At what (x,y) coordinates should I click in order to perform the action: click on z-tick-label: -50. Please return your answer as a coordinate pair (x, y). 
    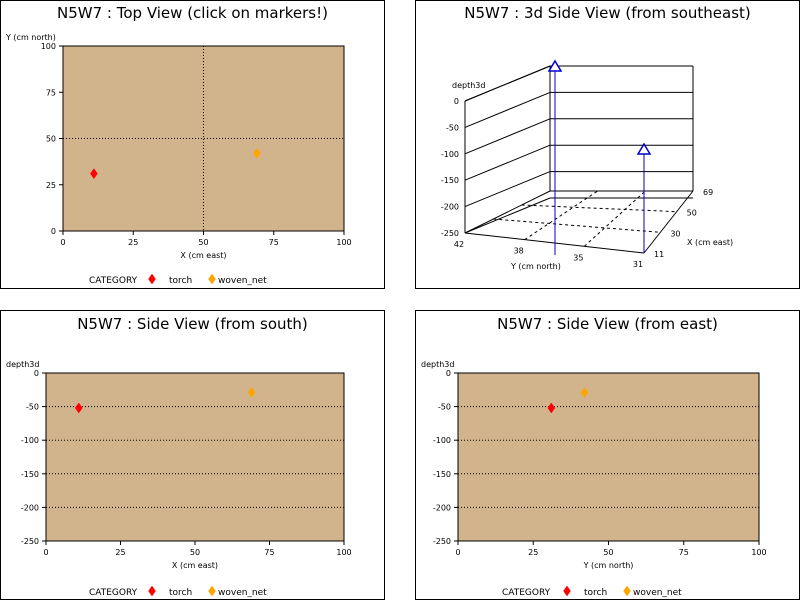
    Looking at the image, I should click on (452, 127).